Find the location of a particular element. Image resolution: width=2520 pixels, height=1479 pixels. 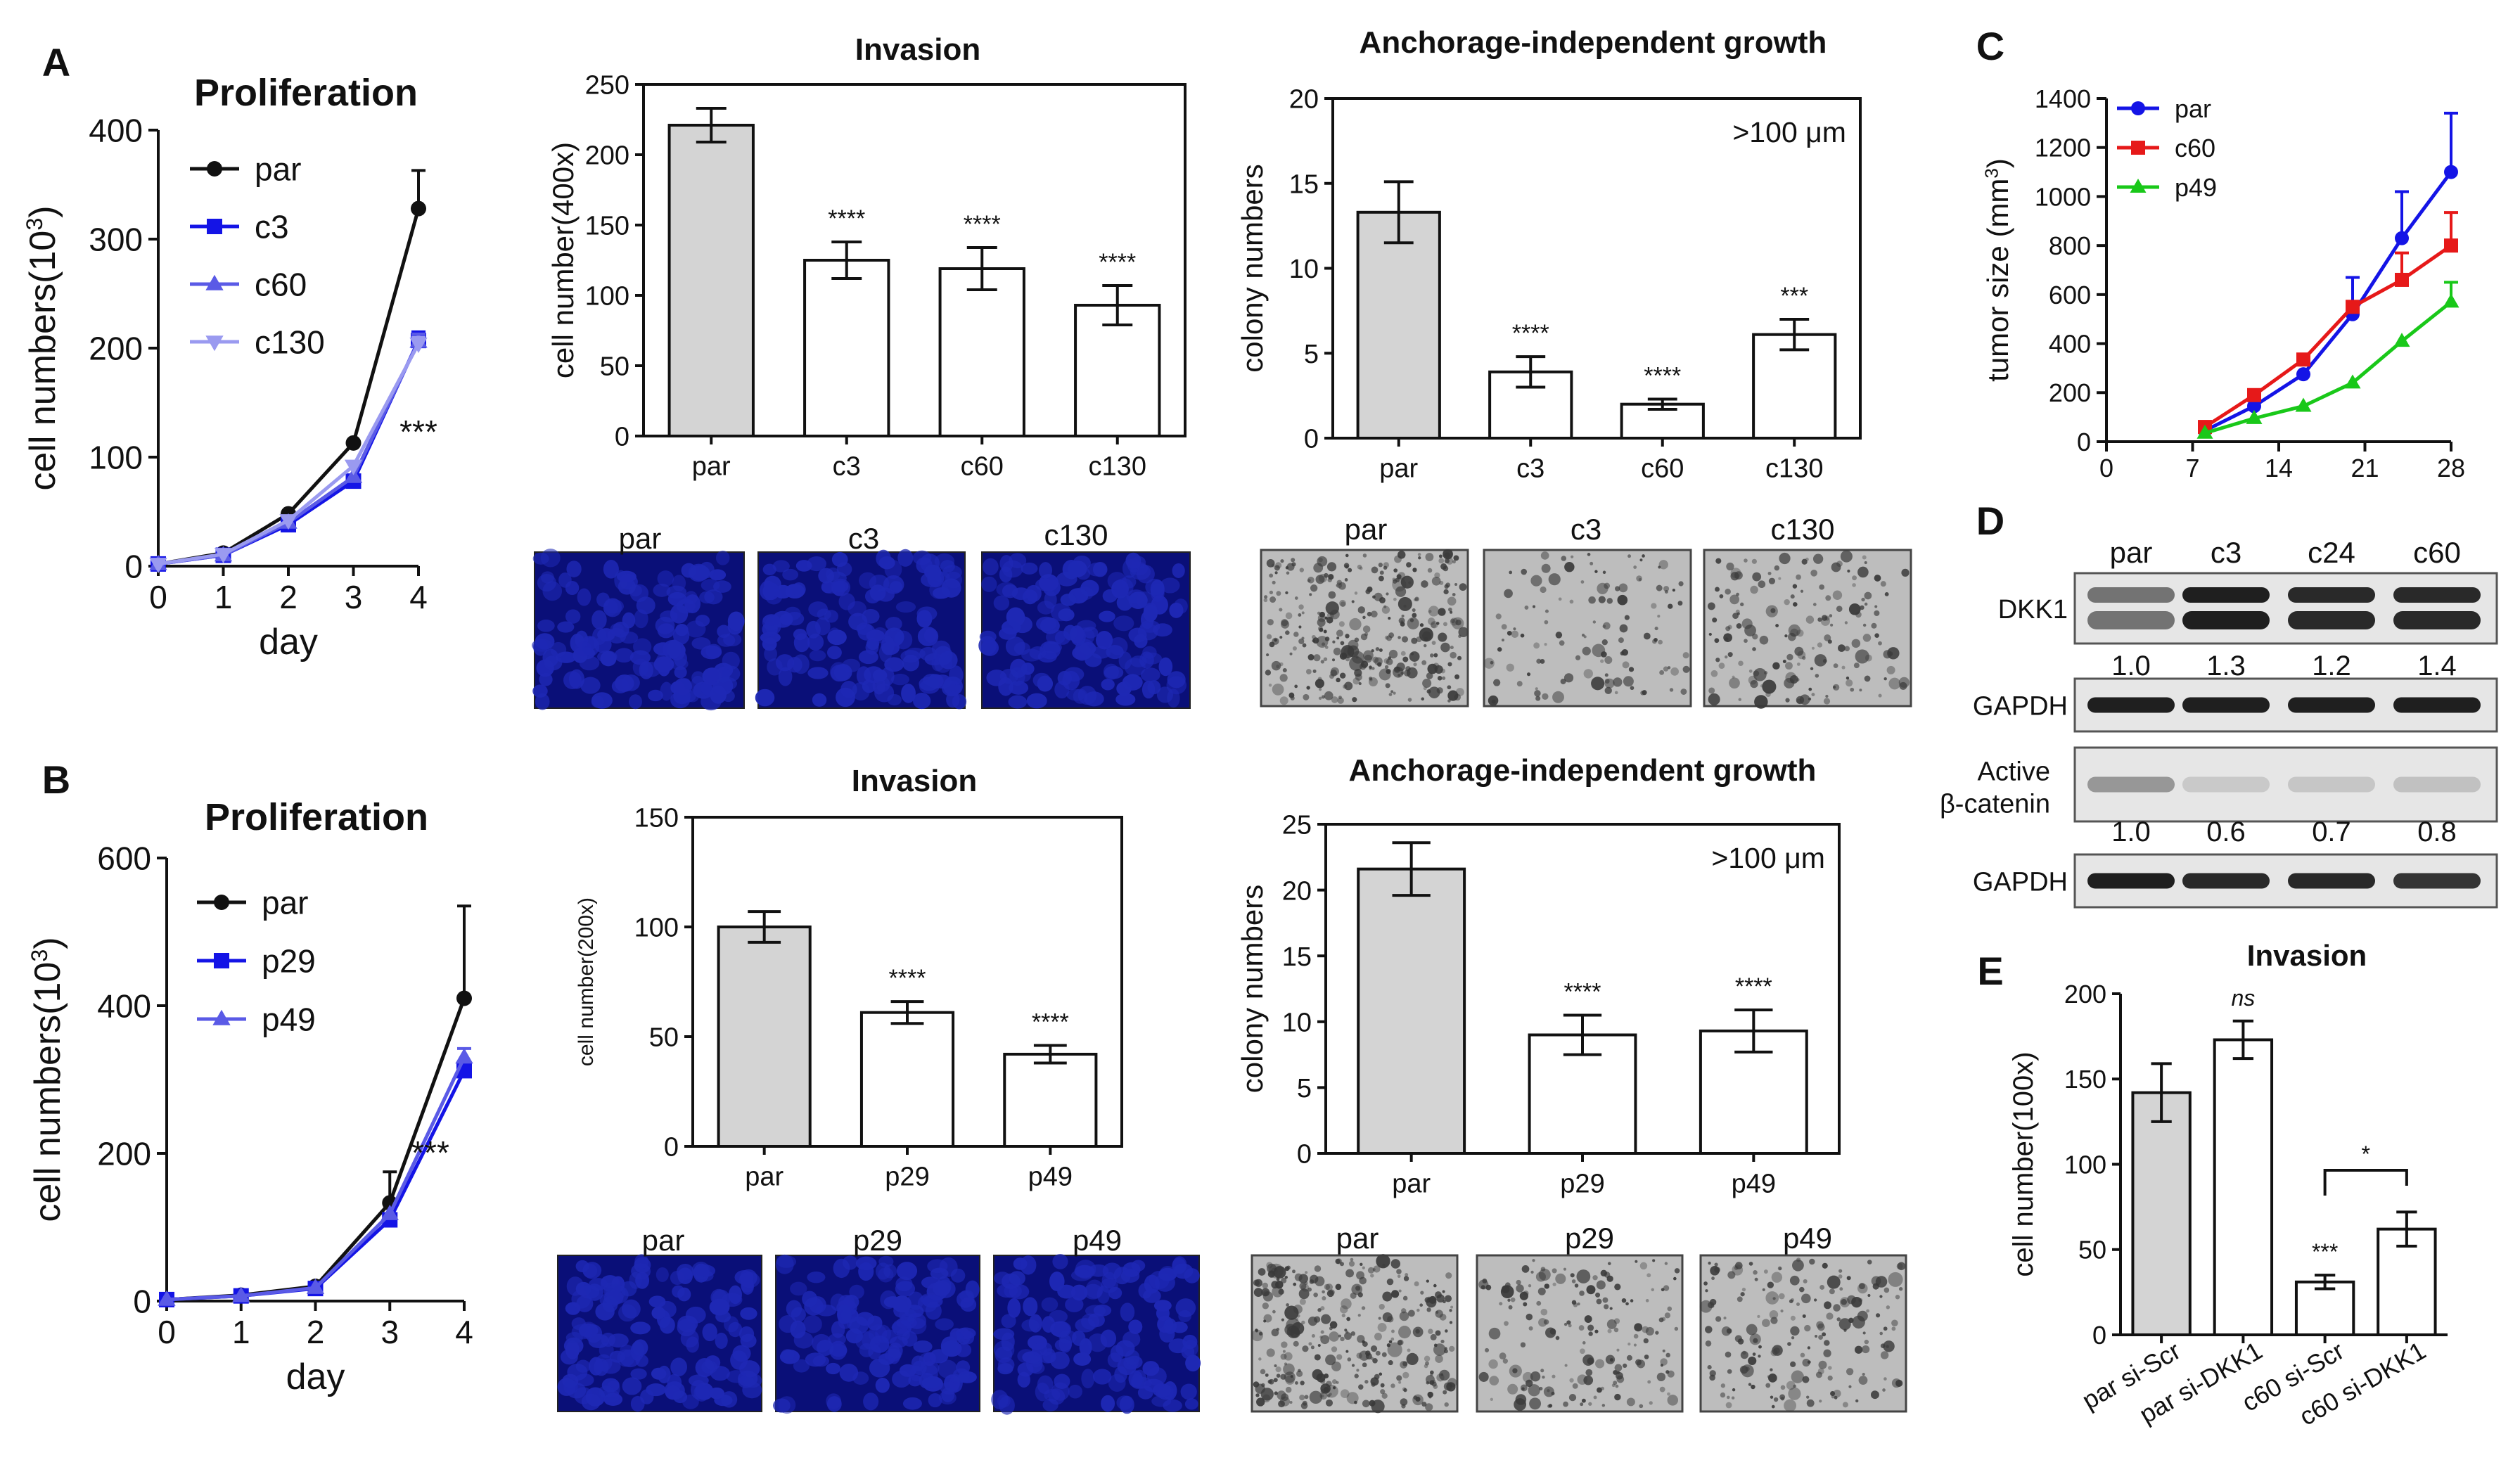

x-tick-label: 0 is located at coordinates (158, 597).